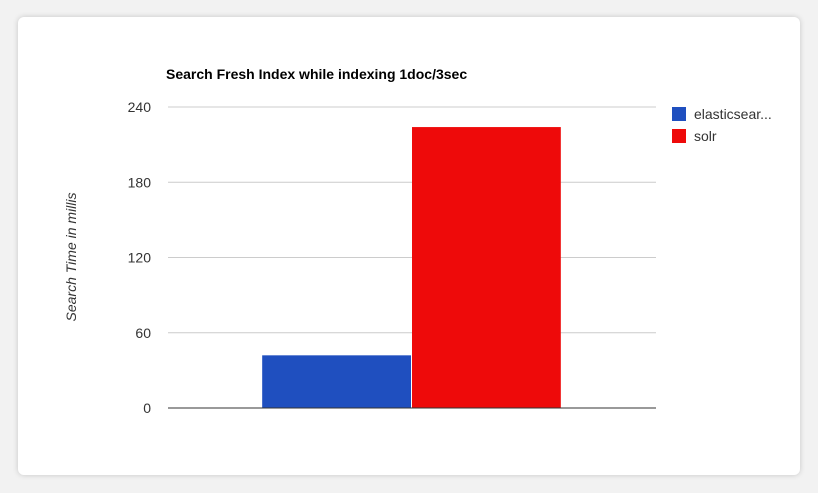 The width and height of the screenshot is (818, 493). What do you see at coordinates (140, 107) in the screenshot?
I see `y-tick-label: 240` at bounding box center [140, 107].